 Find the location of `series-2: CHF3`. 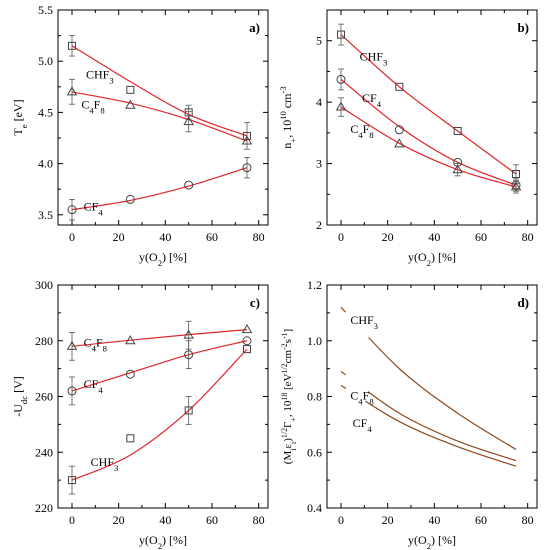

series-2: CHF3 is located at coordinates (159, 420).